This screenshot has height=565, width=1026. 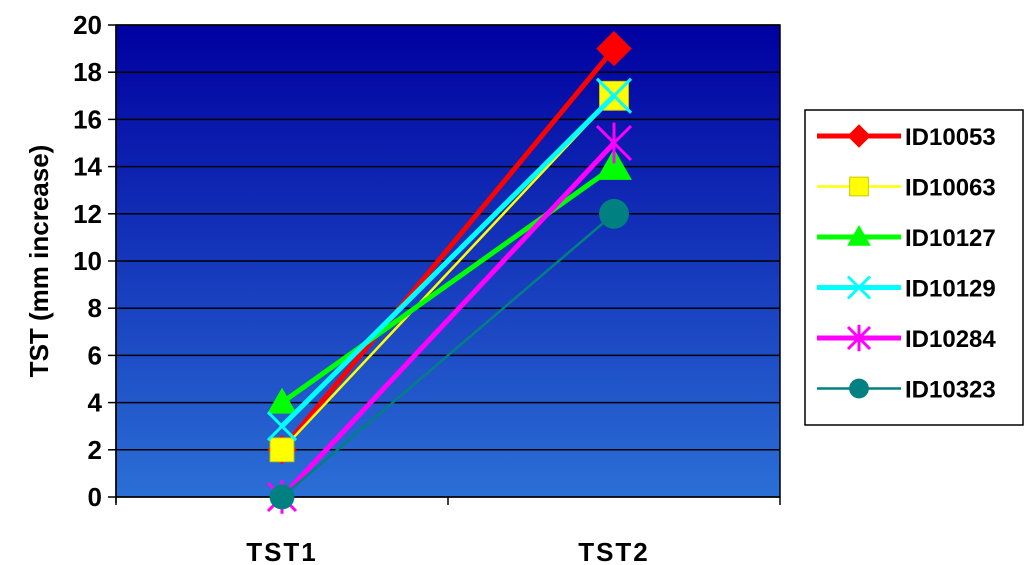 I want to click on y-tick-label: 0, so click(x=95, y=497).